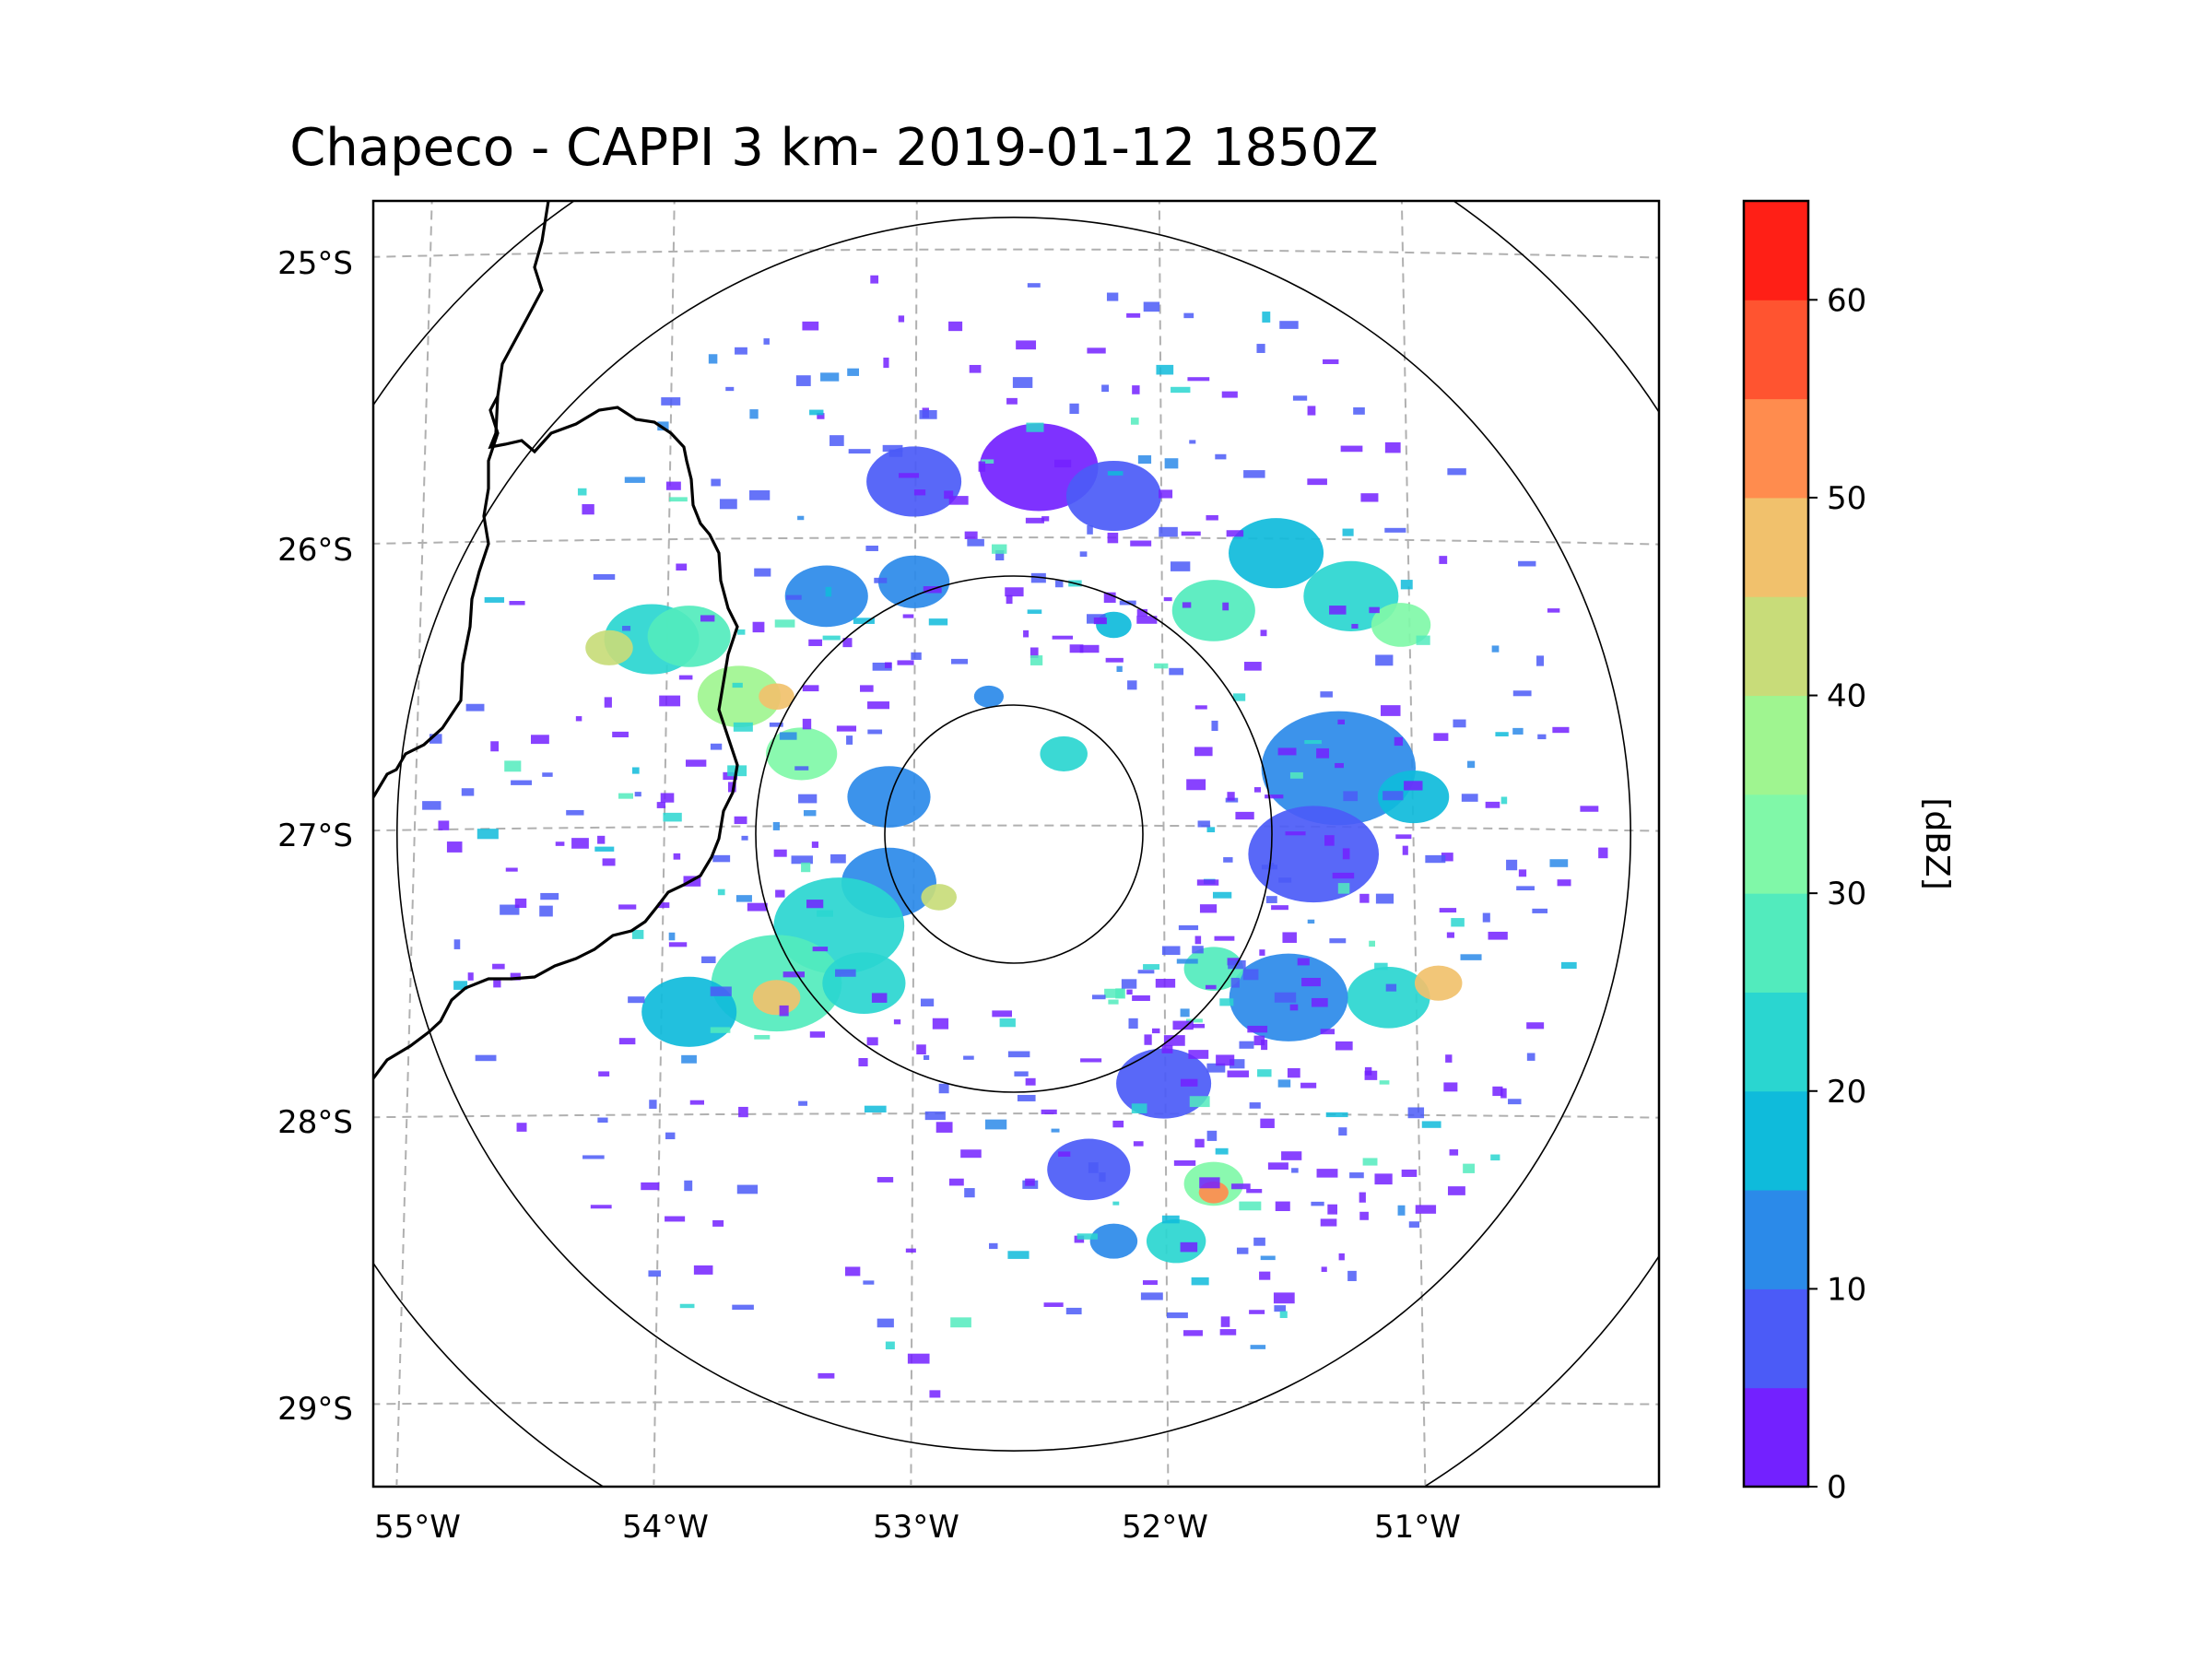 This screenshot has height=1659, width=2212. Describe the element at coordinates (1776, 843) in the screenshot. I see `colorbar-frame` at that location.